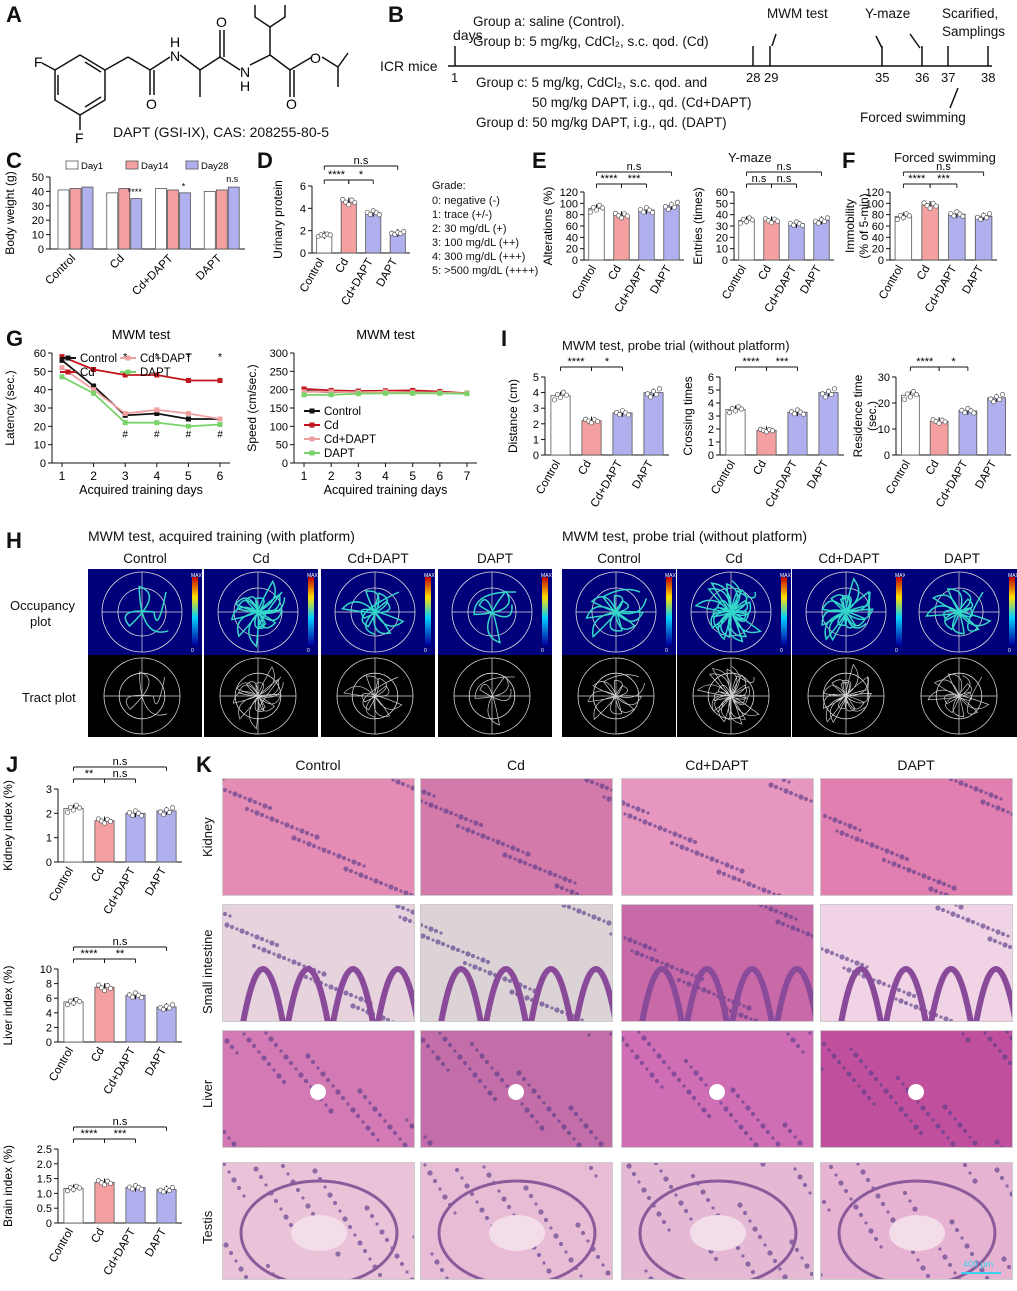  Describe the element at coordinates (192, 651) in the screenshot. I see `scale-min-label: 0` at that location.